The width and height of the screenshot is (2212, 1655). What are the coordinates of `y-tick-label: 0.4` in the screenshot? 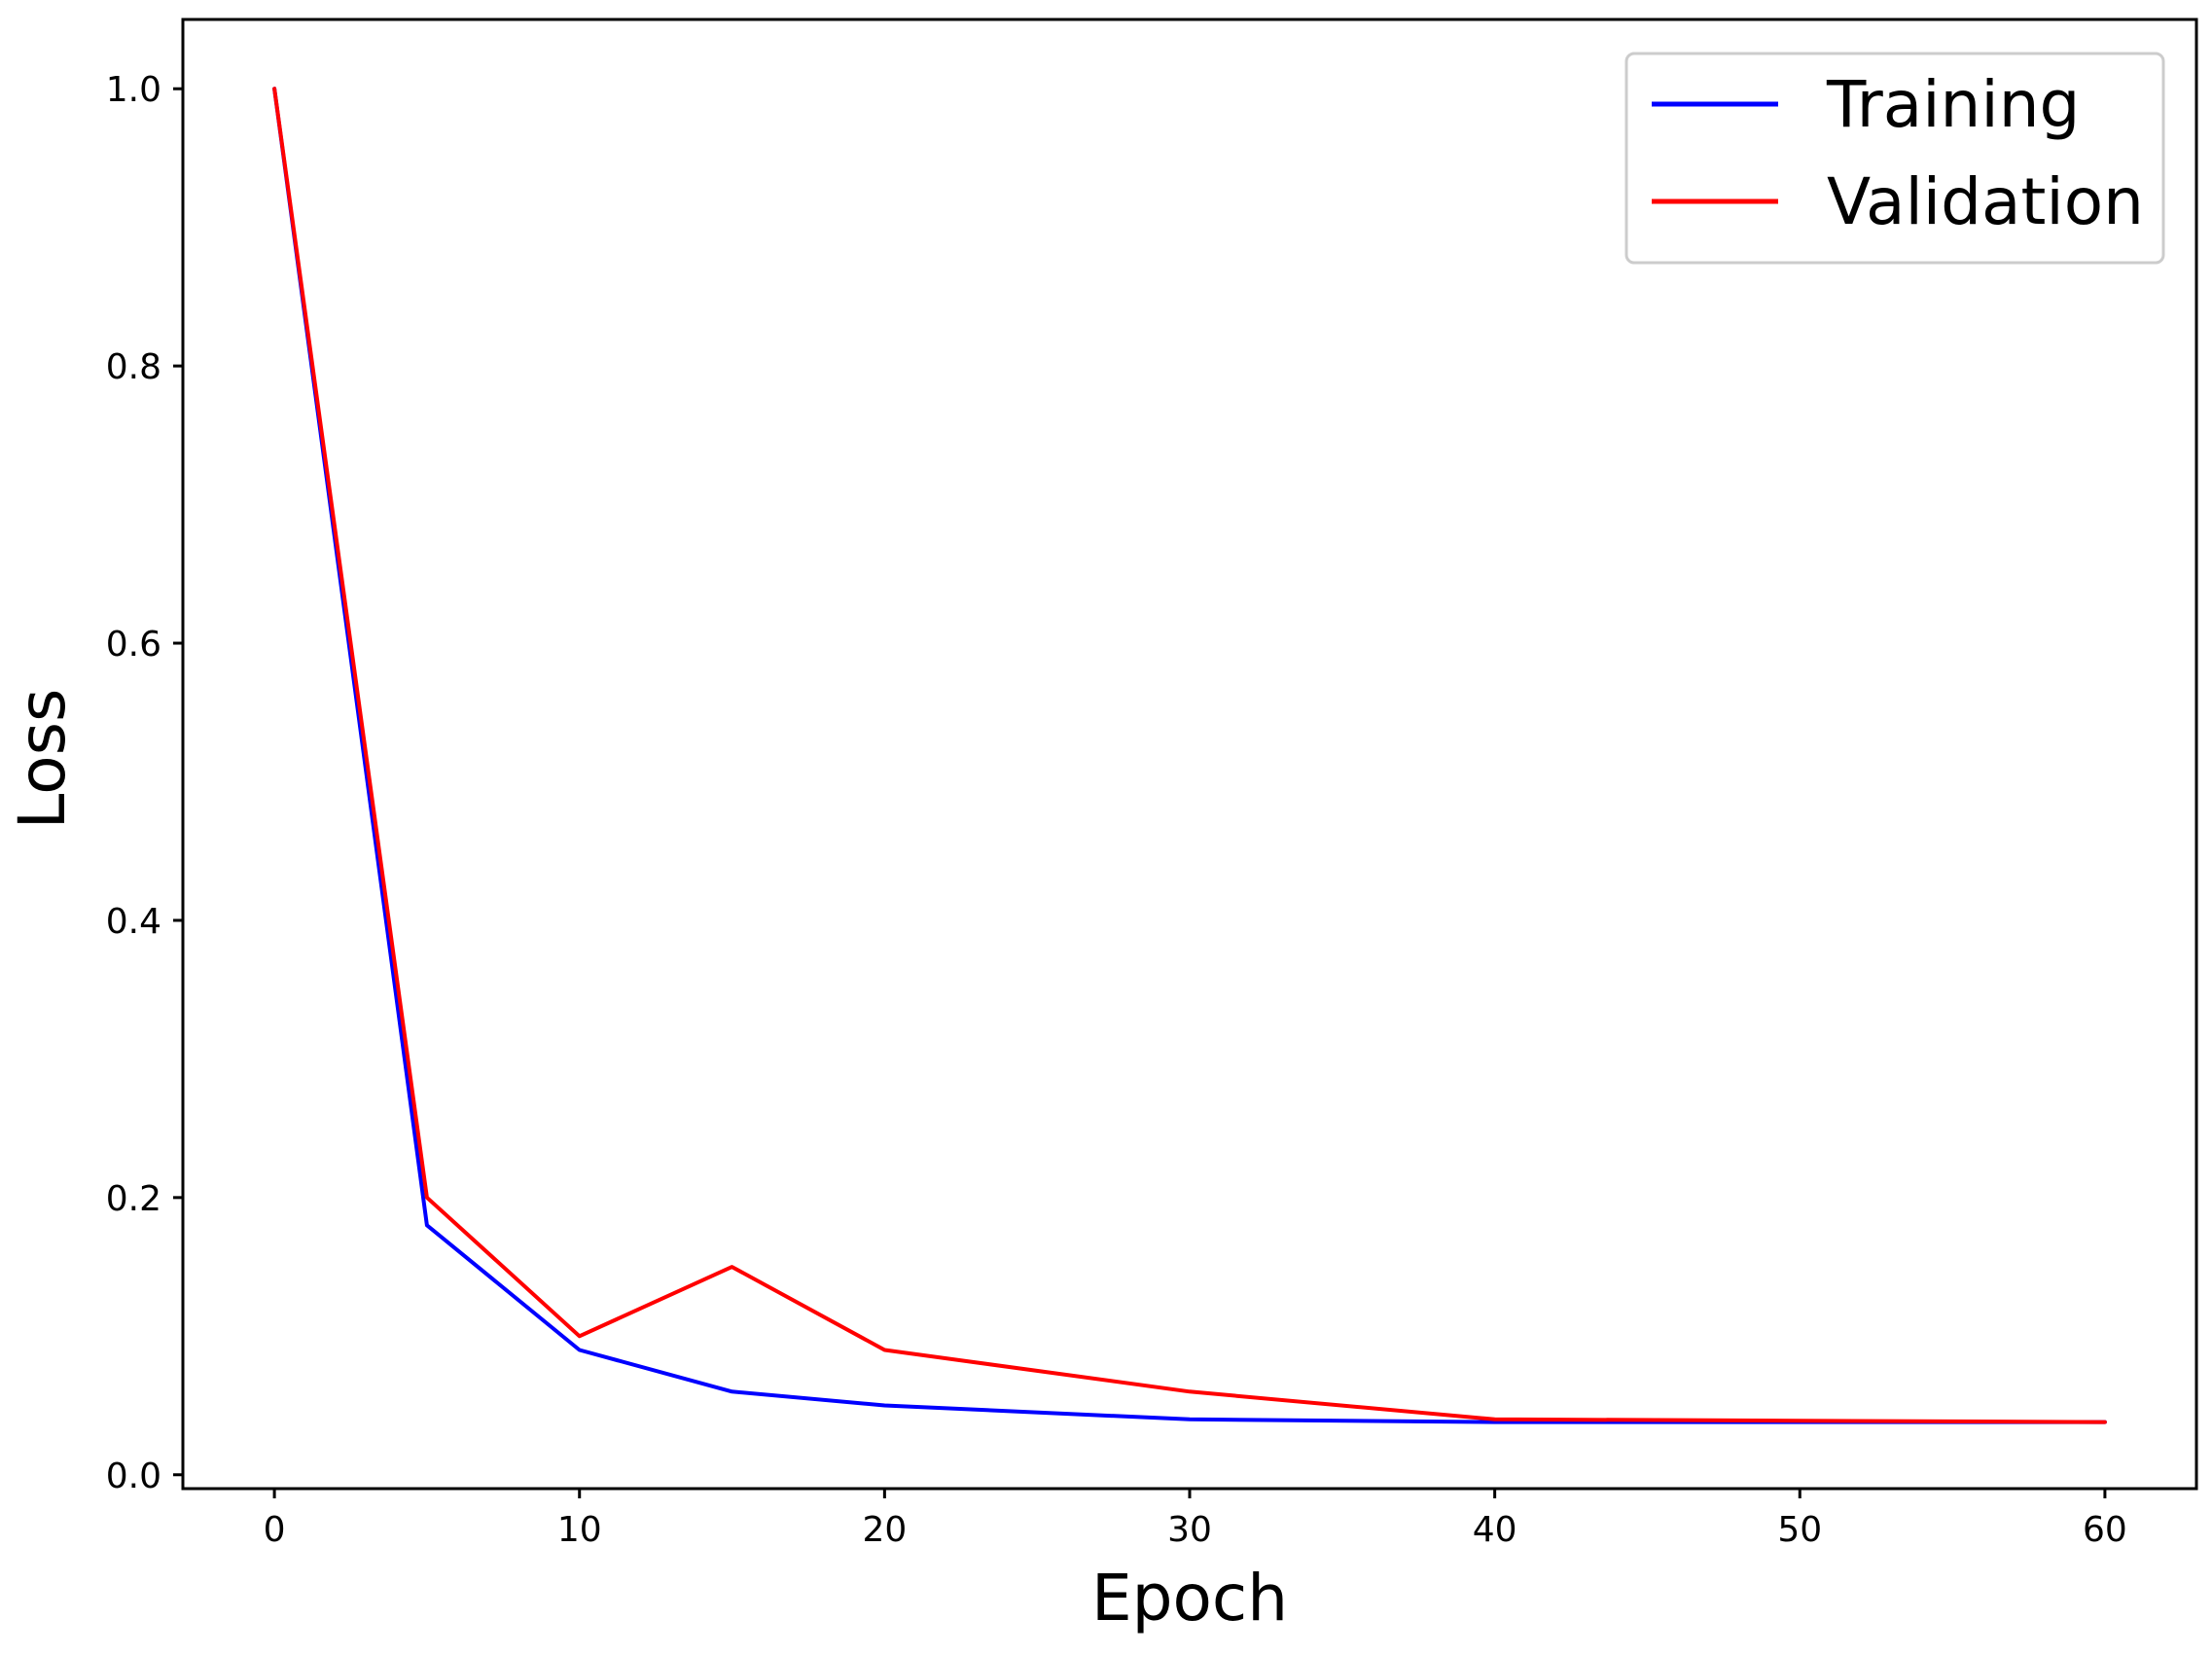 It's located at (133, 922).